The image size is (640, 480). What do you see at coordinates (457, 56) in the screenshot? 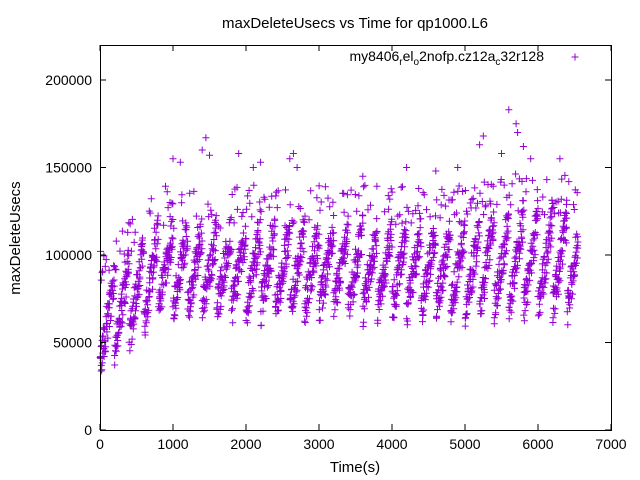
I see `legend-label-part: 2nofp.cz12a` at bounding box center [457, 56].